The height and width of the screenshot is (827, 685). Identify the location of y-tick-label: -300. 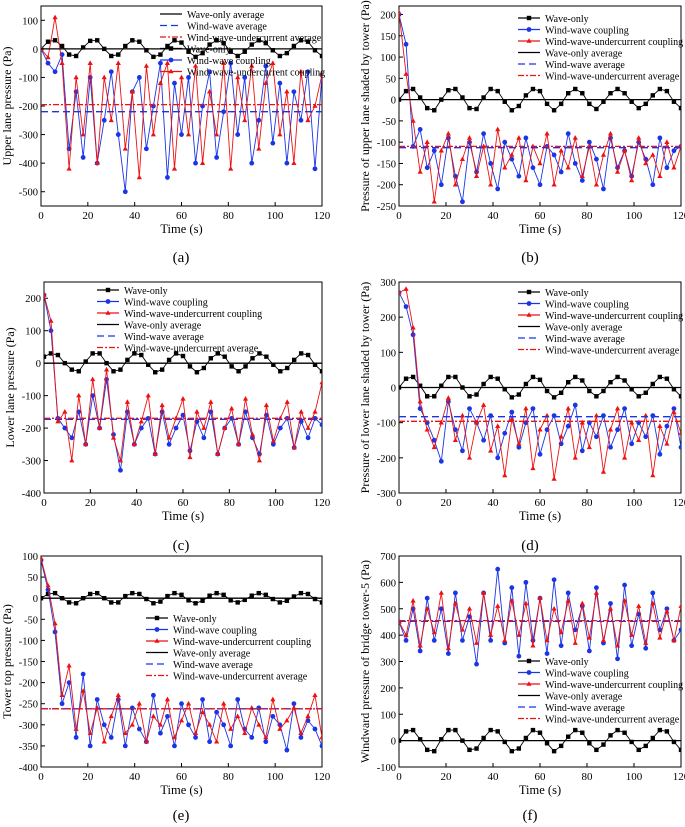
(31, 462).